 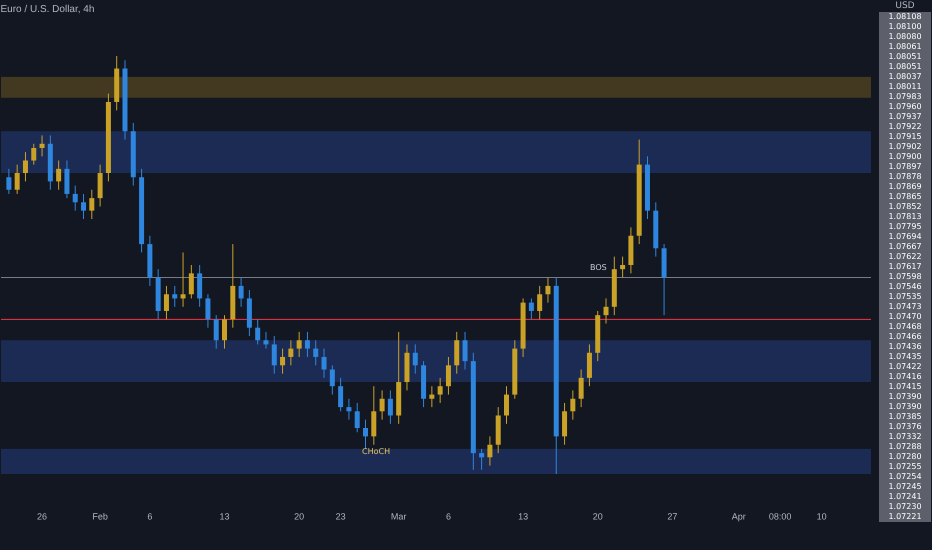 I want to click on text: 1.07915, so click(x=905, y=137).